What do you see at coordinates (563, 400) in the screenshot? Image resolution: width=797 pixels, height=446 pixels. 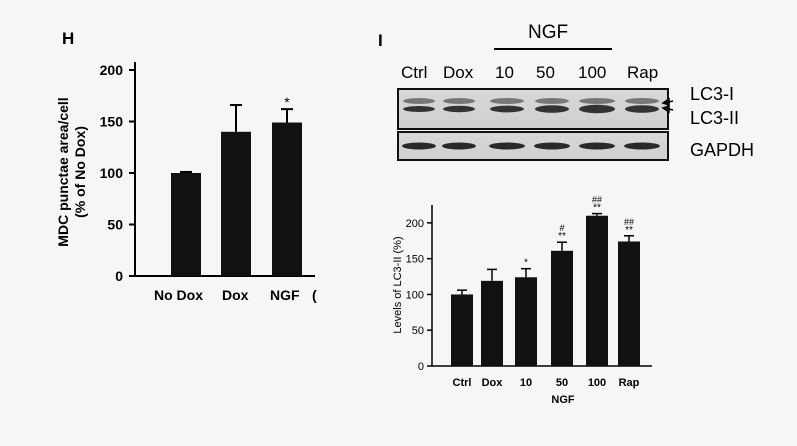 I see `x-axis-label: NGF` at bounding box center [563, 400].